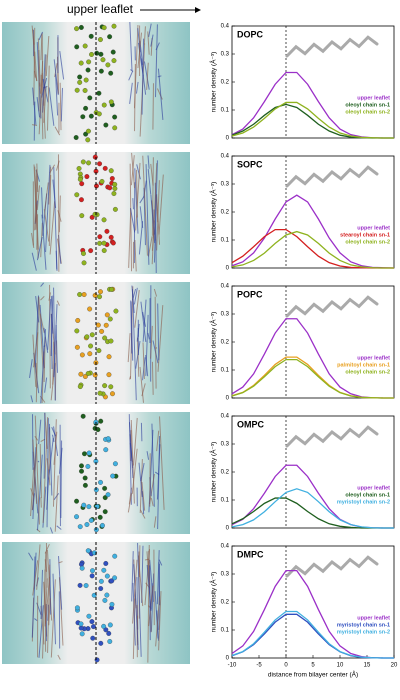 Image resolution: width=400 pixels, height=700 pixels. Describe the element at coordinates (228, 269) in the screenshot. I see `y-tick-label: 0` at that location.